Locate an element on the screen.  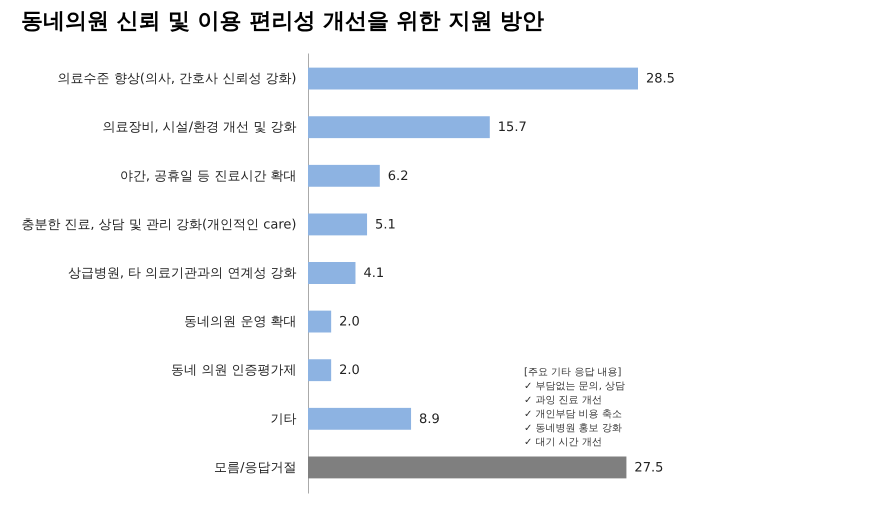
data-label: 27.5 is located at coordinates (649, 468).